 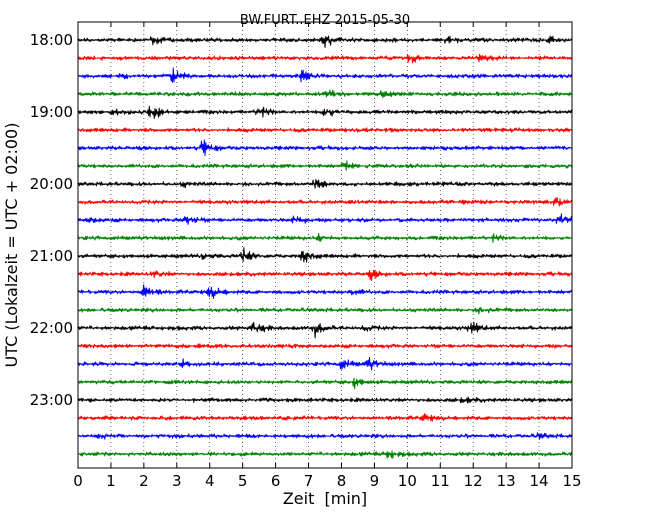 I want to click on x-tick-label-2: 2, so click(x=144, y=481).